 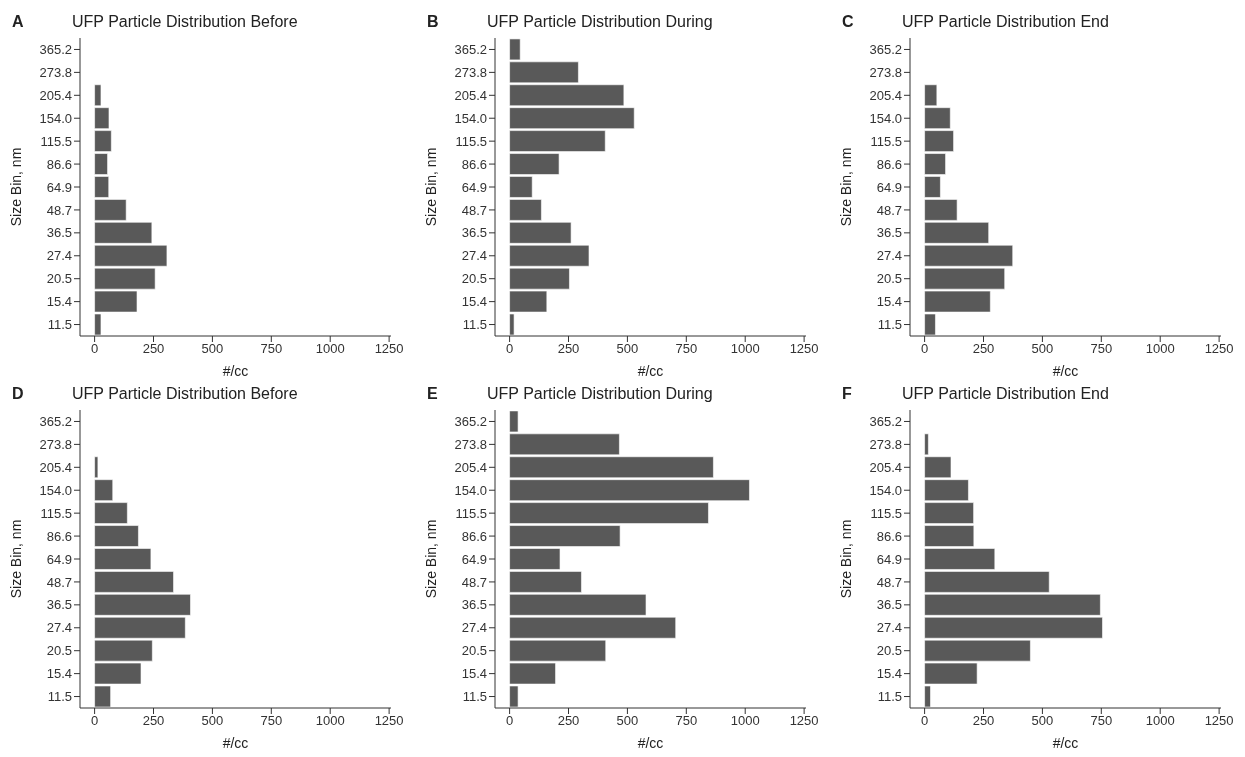 I want to click on text: F, so click(x=847, y=394).